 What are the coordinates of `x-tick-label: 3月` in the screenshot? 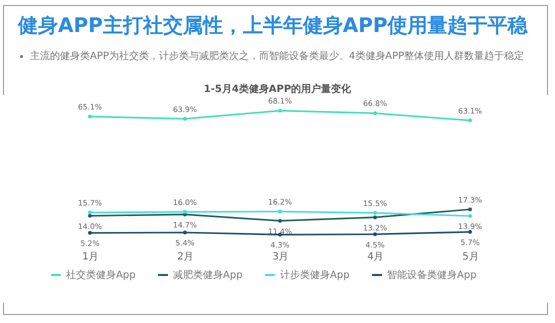 It's located at (280, 257).